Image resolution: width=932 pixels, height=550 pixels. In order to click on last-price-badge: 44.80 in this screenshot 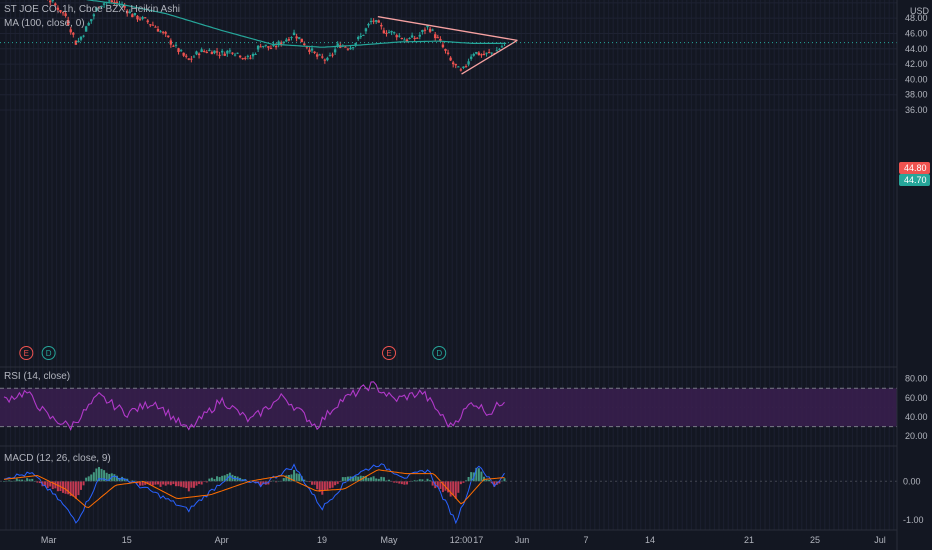, I will do `click(914, 168)`.